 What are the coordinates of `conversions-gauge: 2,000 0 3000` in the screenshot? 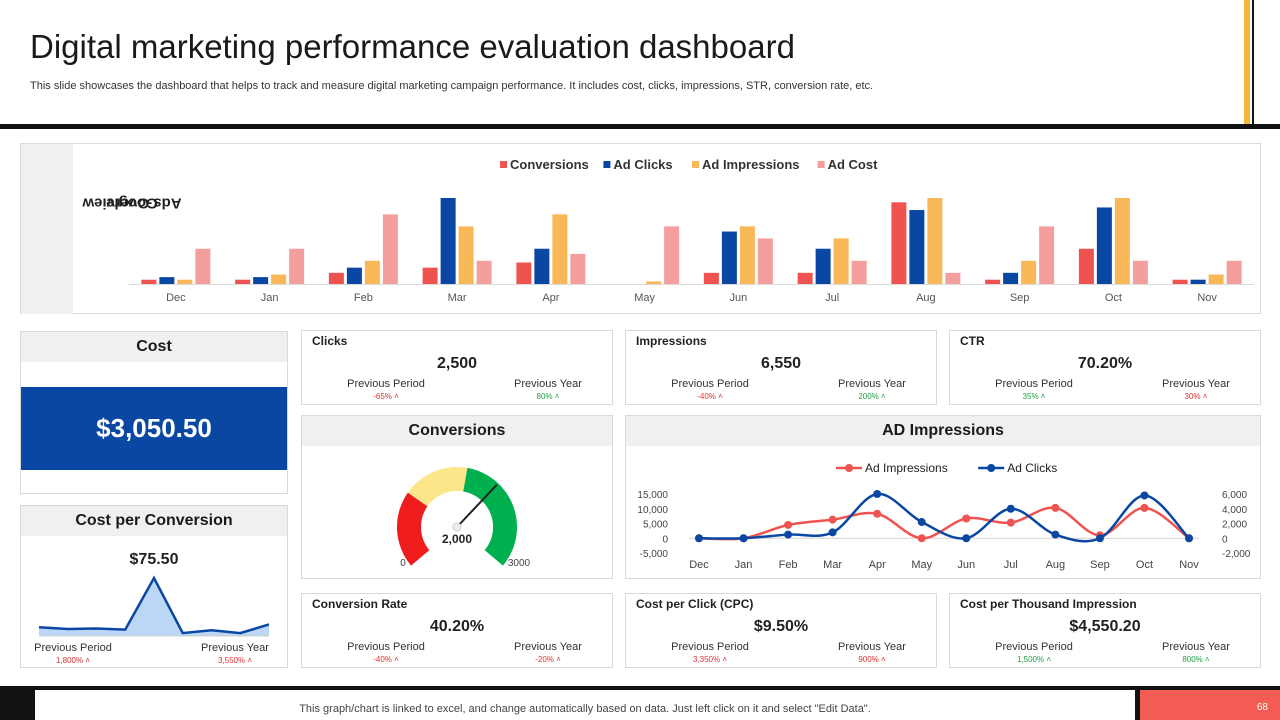 It's located at (464, 518).